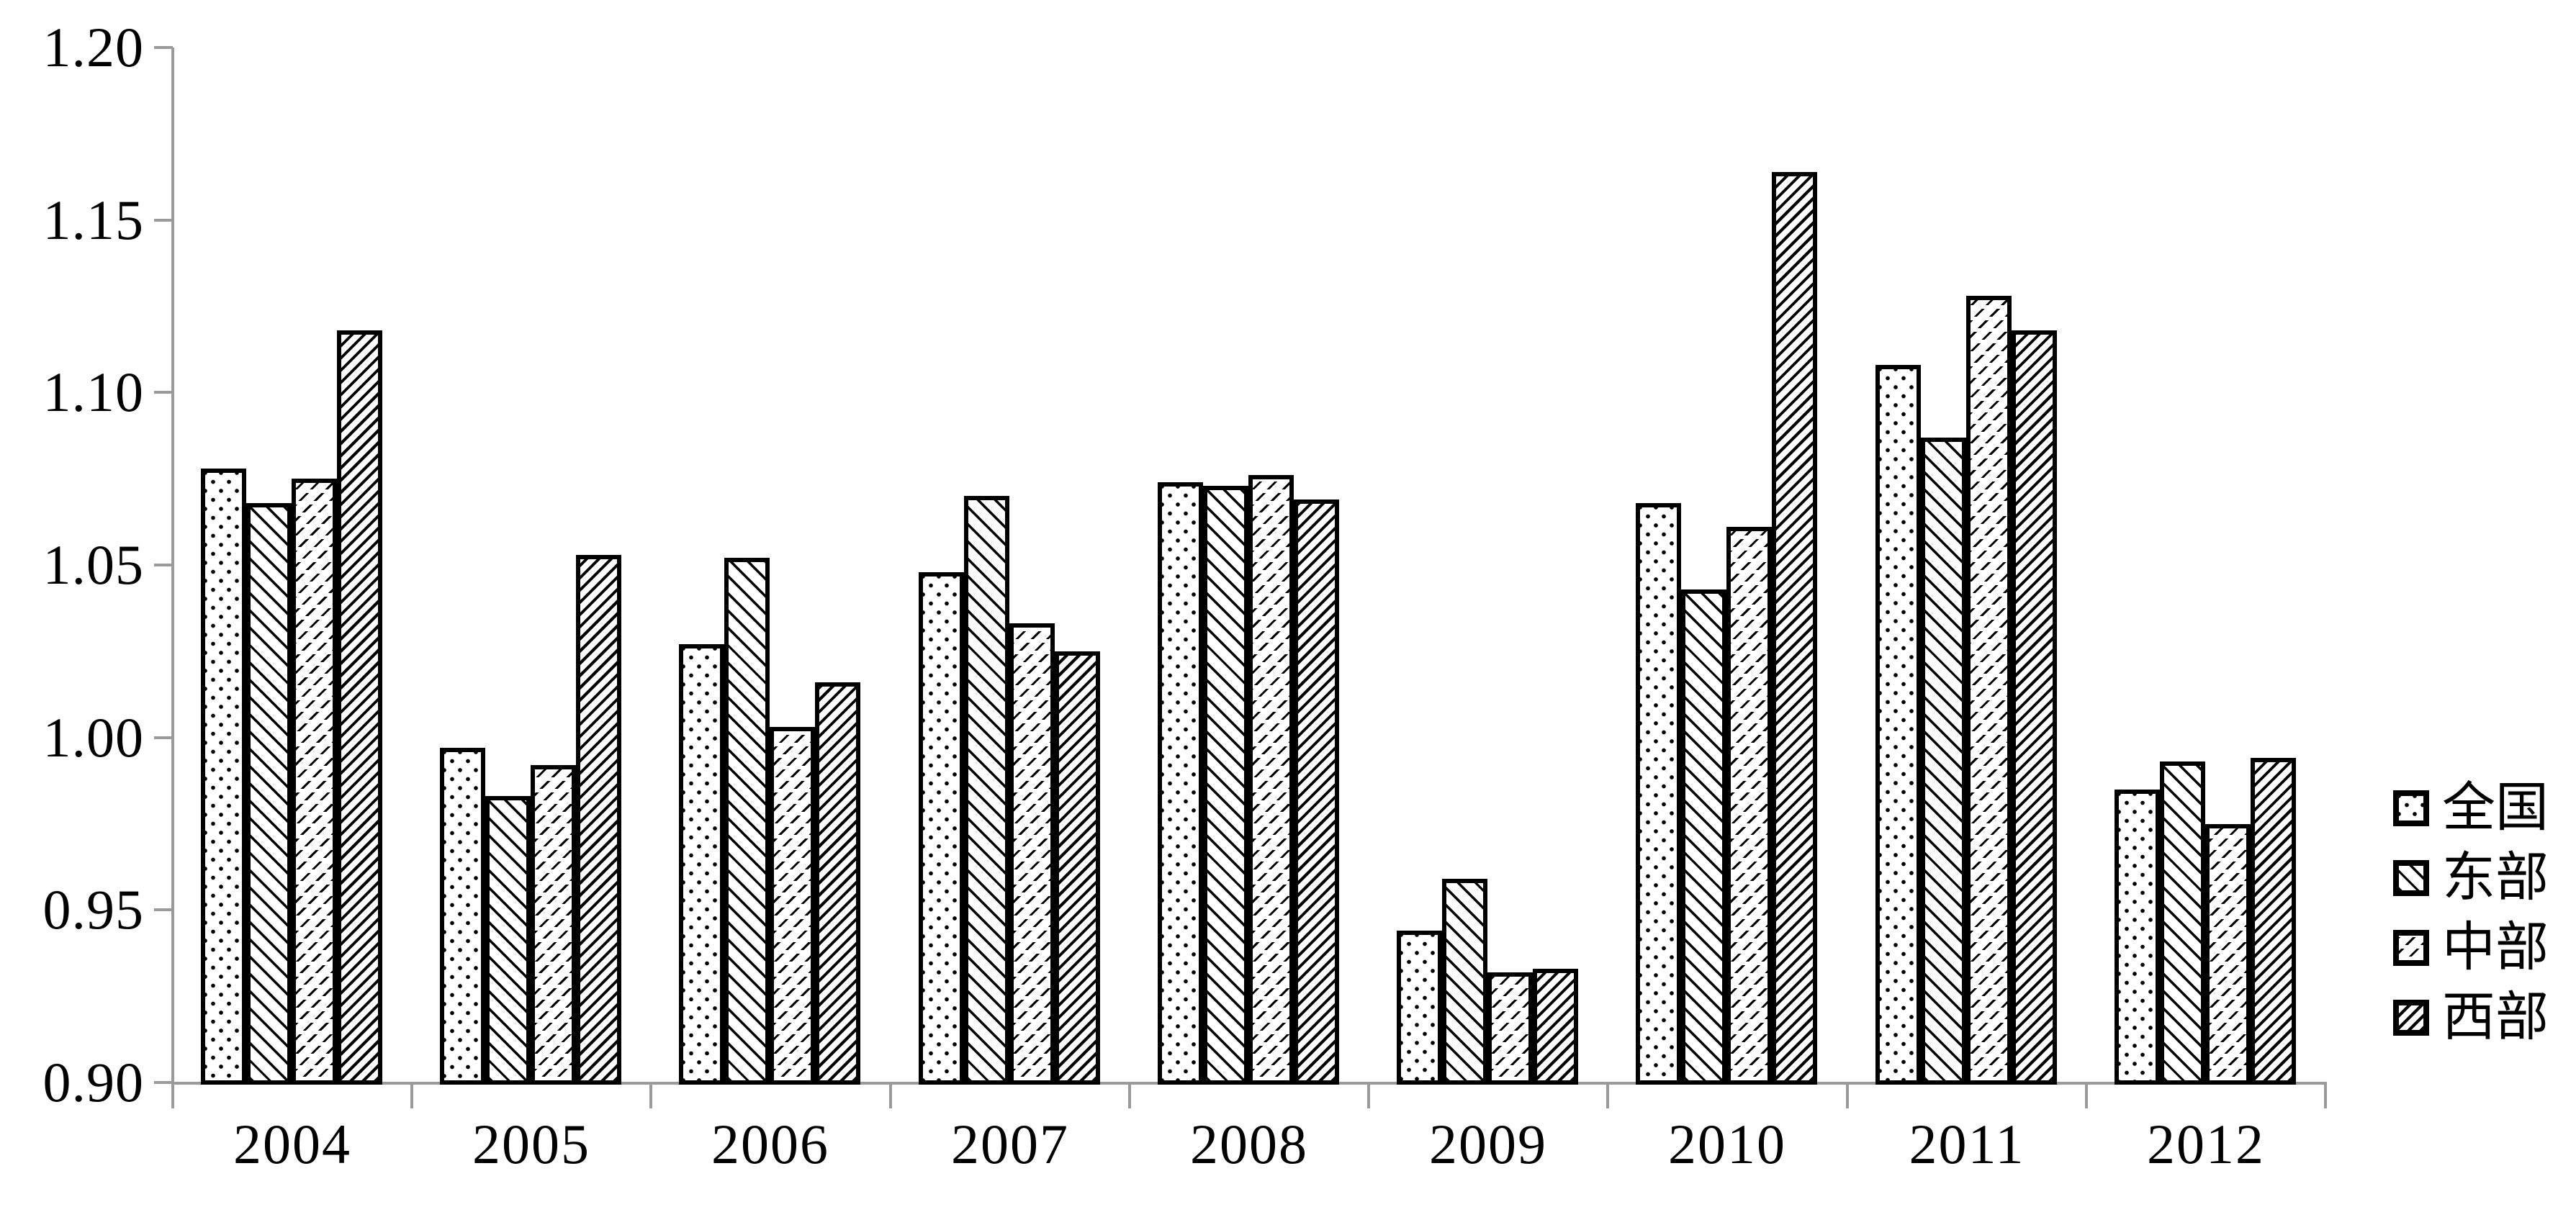 Image resolution: width=2576 pixels, height=1207 pixels. I want to click on x-axis-category-label: 2010, so click(1727, 1144).